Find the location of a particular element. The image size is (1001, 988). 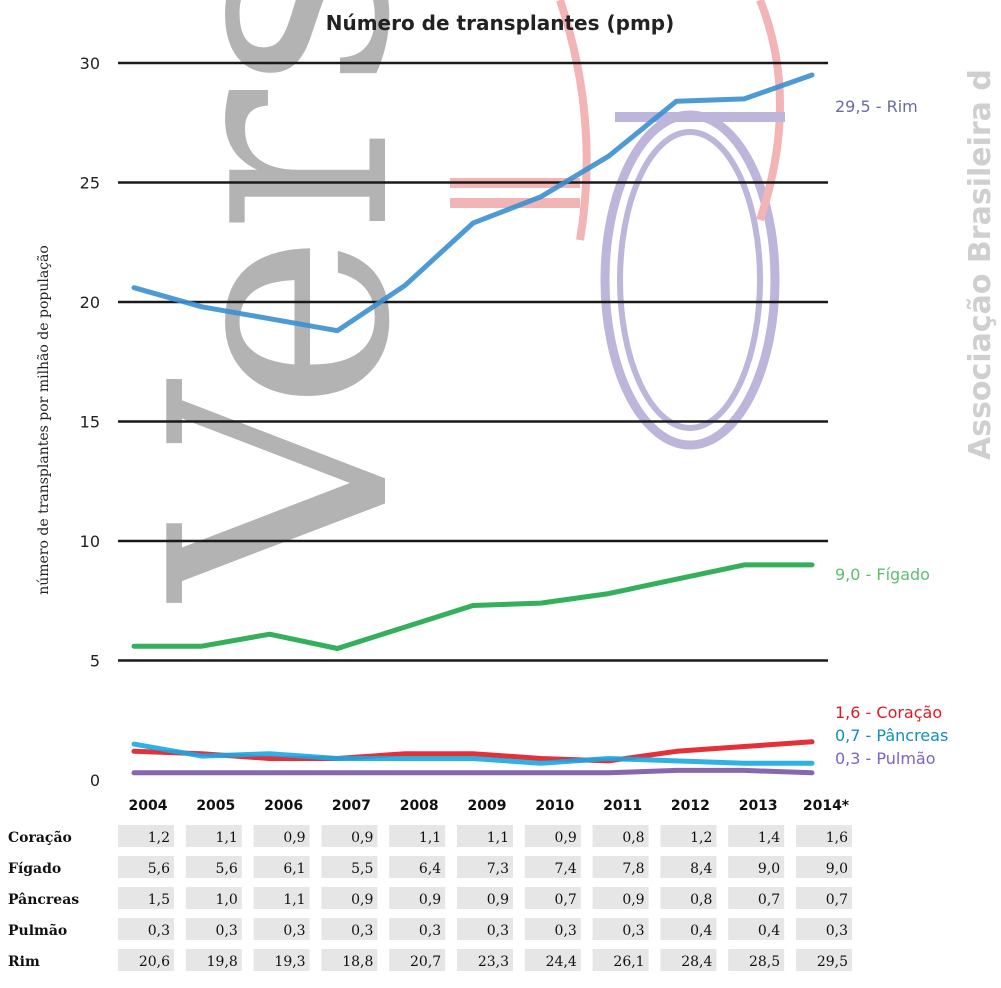

x-tick-label: 2011 is located at coordinates (622, 806).